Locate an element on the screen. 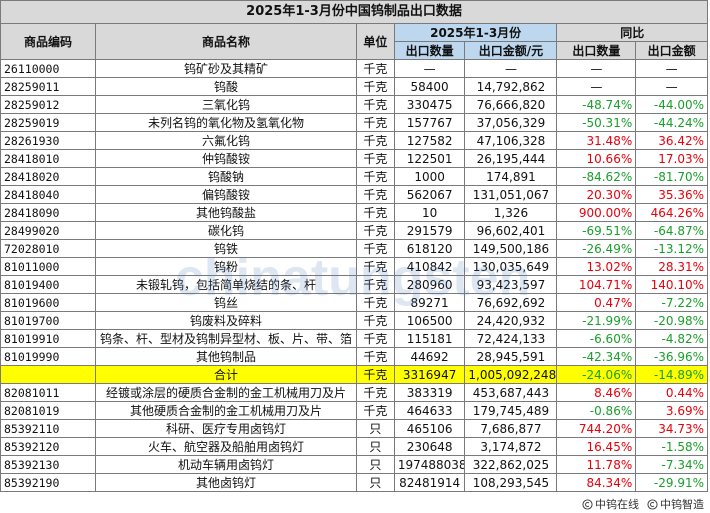 Image resolution: width=710 pixels, height=513 pixels. cell-code: 81019700 is located at coordinates (48, 320).